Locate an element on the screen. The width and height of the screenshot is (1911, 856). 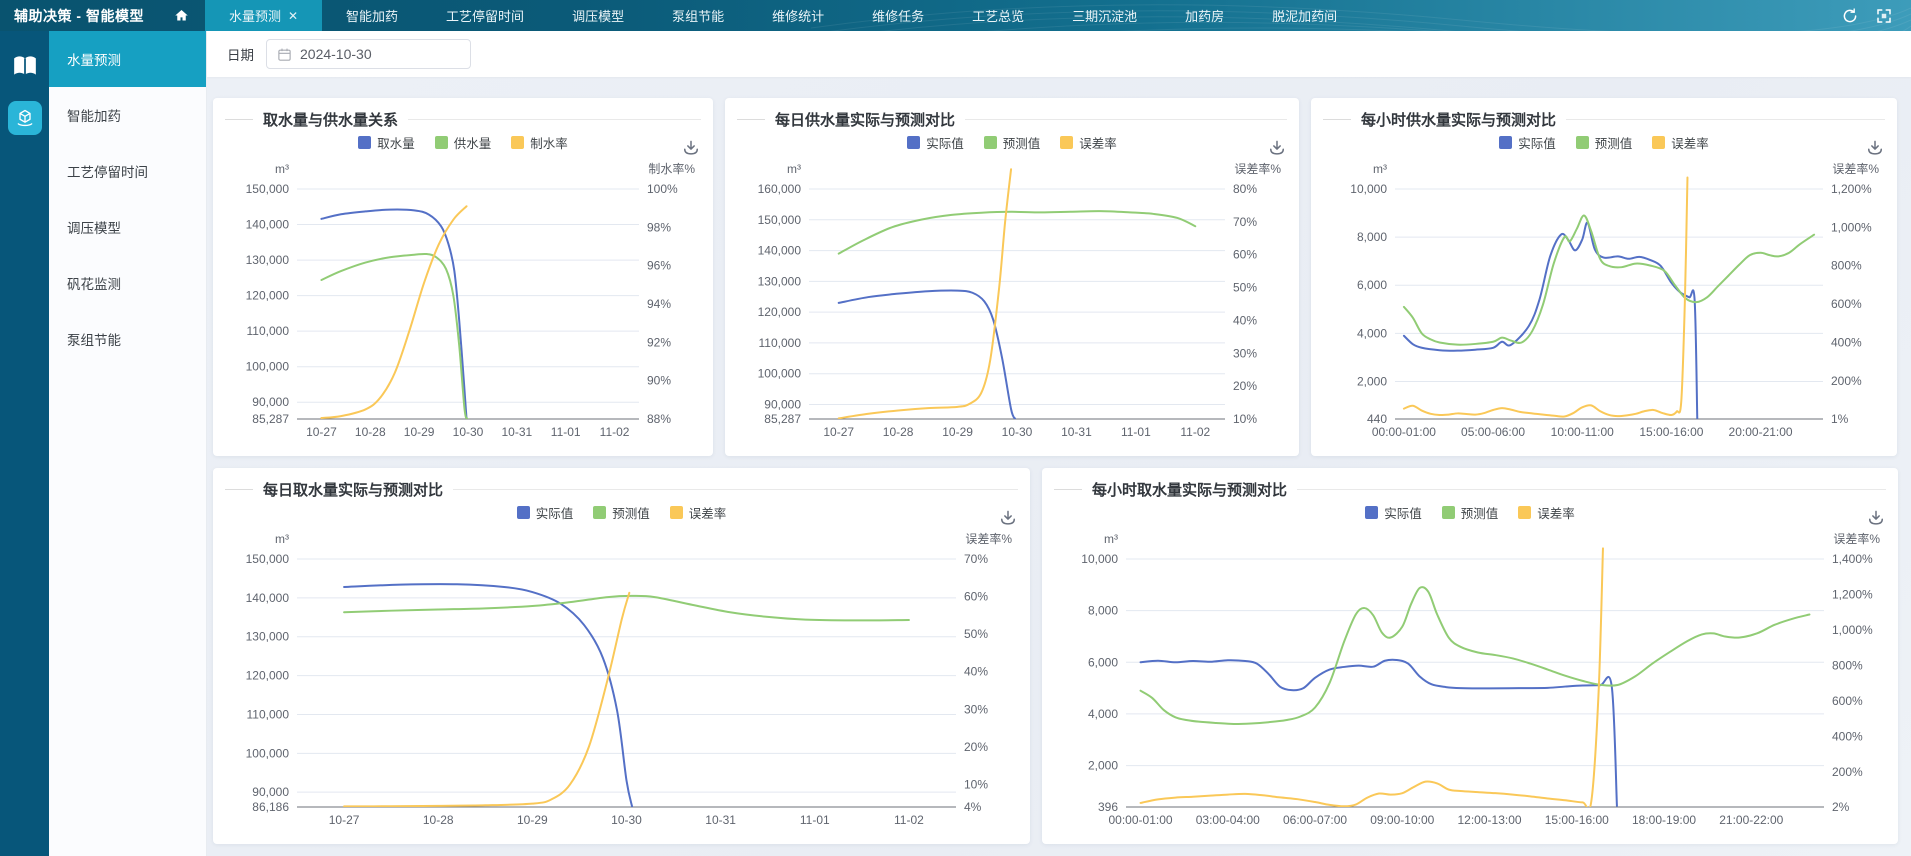
svg-text: 1% is located at coordinates (1840, 419).